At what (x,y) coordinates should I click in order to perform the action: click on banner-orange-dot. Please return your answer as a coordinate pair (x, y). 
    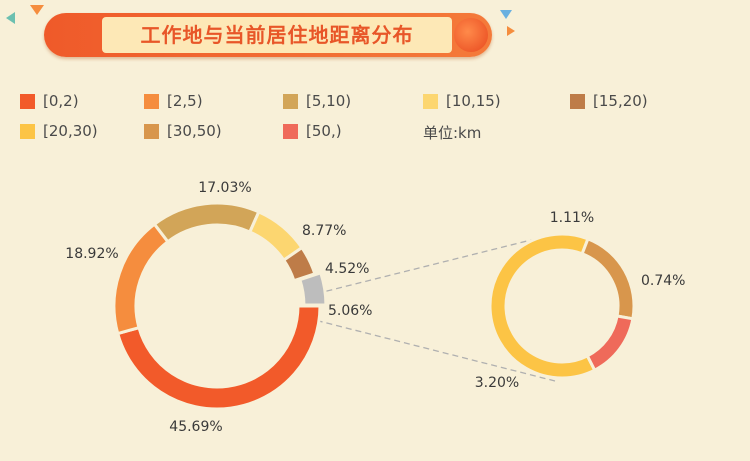
    Looking at the image, I should click on (471, 35).